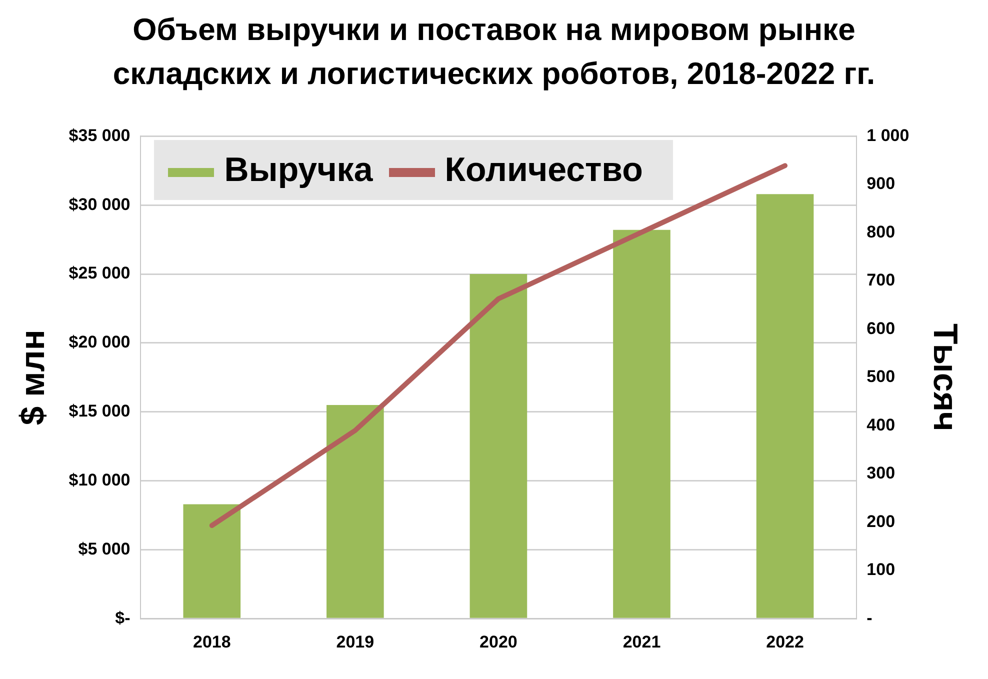 This screenshot has width=988, height=679. What do you see at coordinates (881, 232) in the screenshot?
I see `y2-tick-label: 800` at bounding box center [881, 232].